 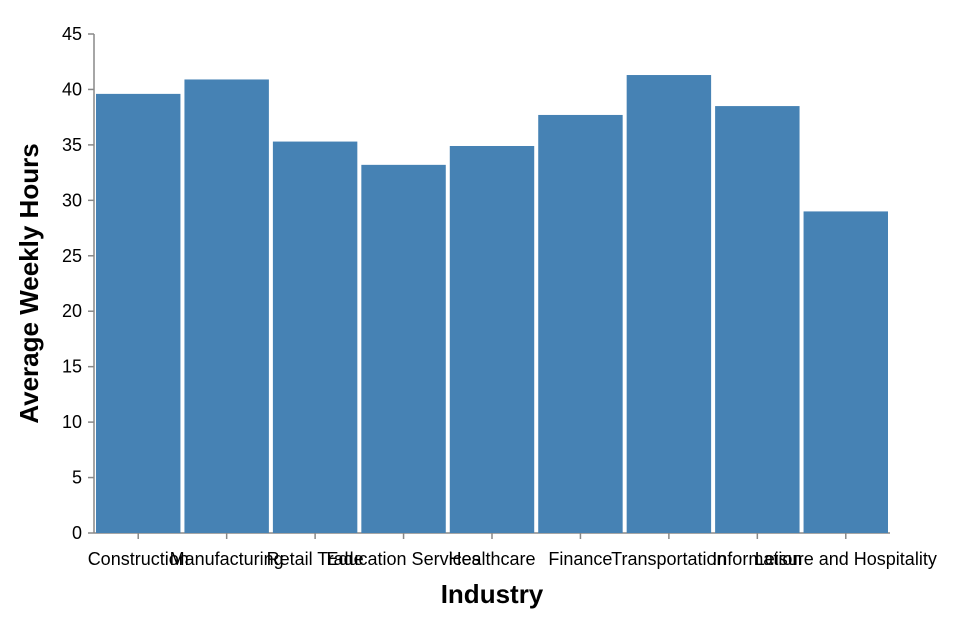 I want to click on y-tick-label: 45, so click(x=72, y=34).